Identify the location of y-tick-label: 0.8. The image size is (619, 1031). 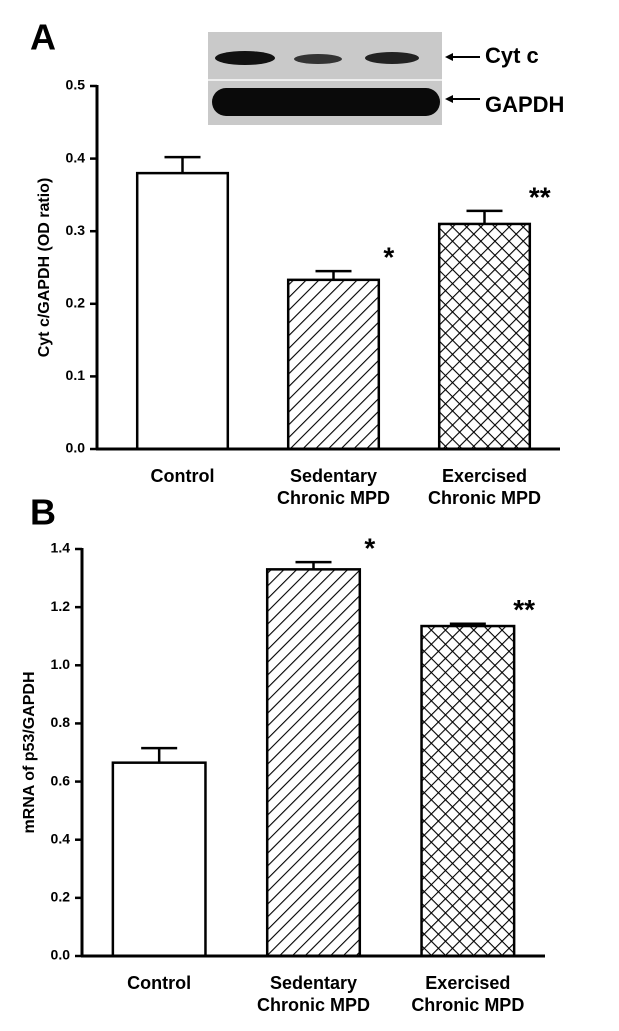
(61, 722).